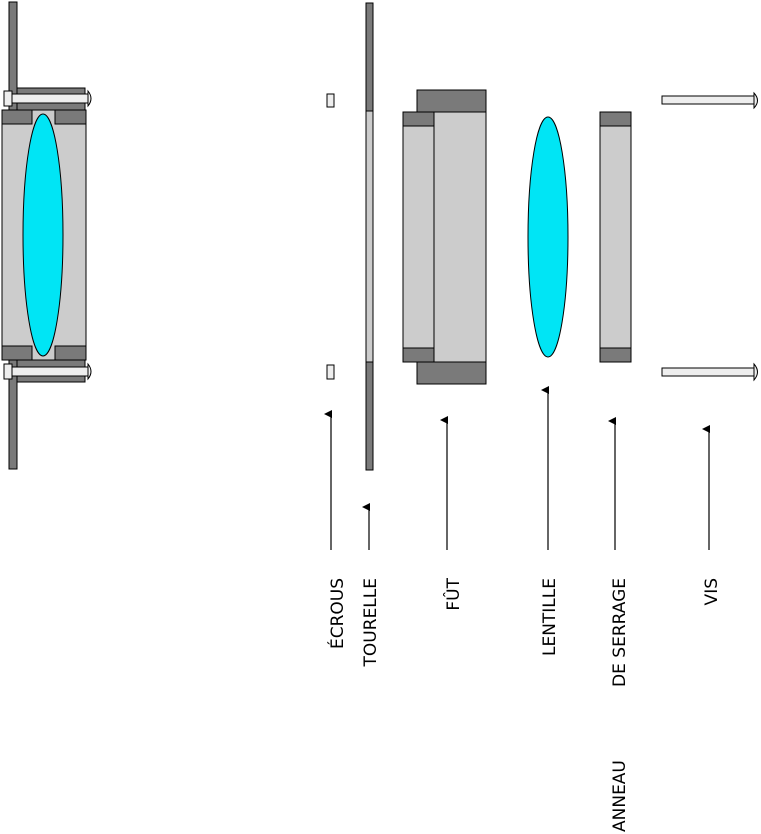  Describe the element at coordinates (548, 237) in the screenshot. I see `lens` at that location.